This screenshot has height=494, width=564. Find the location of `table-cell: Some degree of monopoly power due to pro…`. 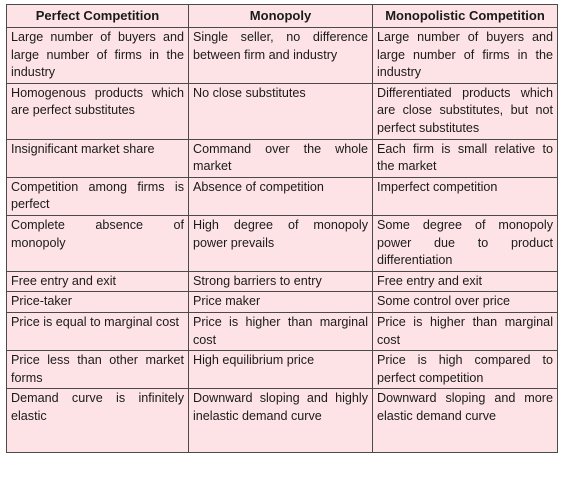

table-cell: Some degree of monopoly power due to pro… is located at coordinates (465, 243).